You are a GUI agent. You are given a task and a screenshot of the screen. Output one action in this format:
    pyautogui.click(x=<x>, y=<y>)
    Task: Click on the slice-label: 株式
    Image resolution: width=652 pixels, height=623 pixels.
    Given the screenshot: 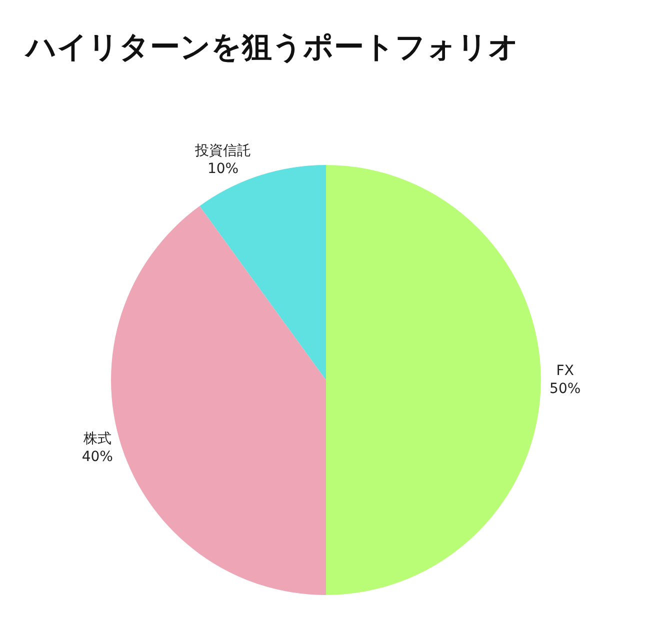 What is the action you would take?
    pyautogui.click(x=97, y=438)
    